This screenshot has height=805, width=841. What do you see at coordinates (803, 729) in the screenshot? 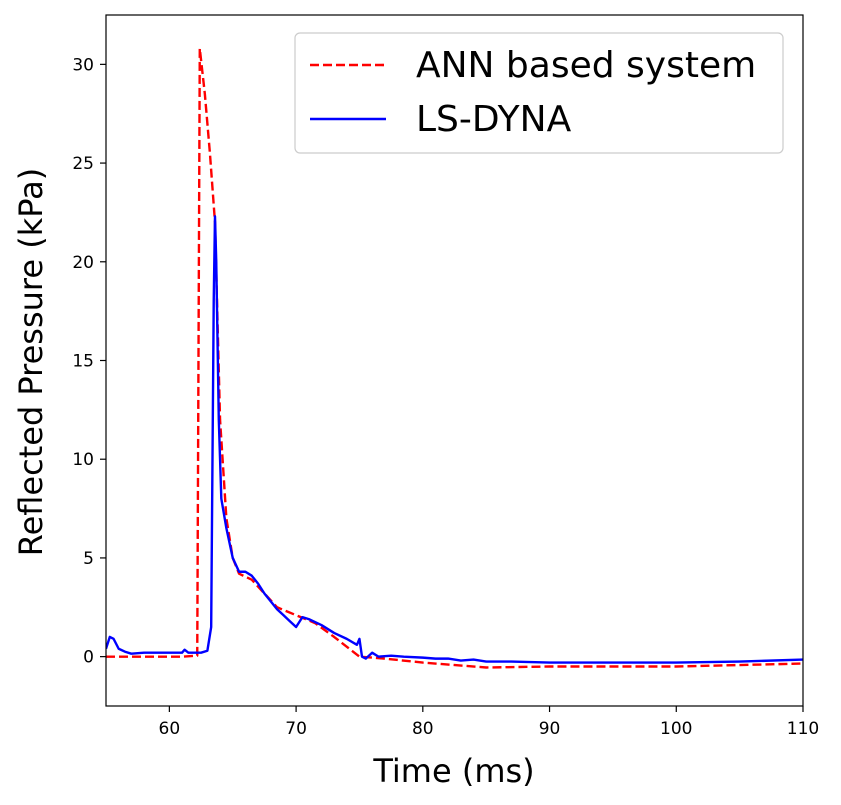
I see `x-tick-label: 110` at bounding box center [803, 729].